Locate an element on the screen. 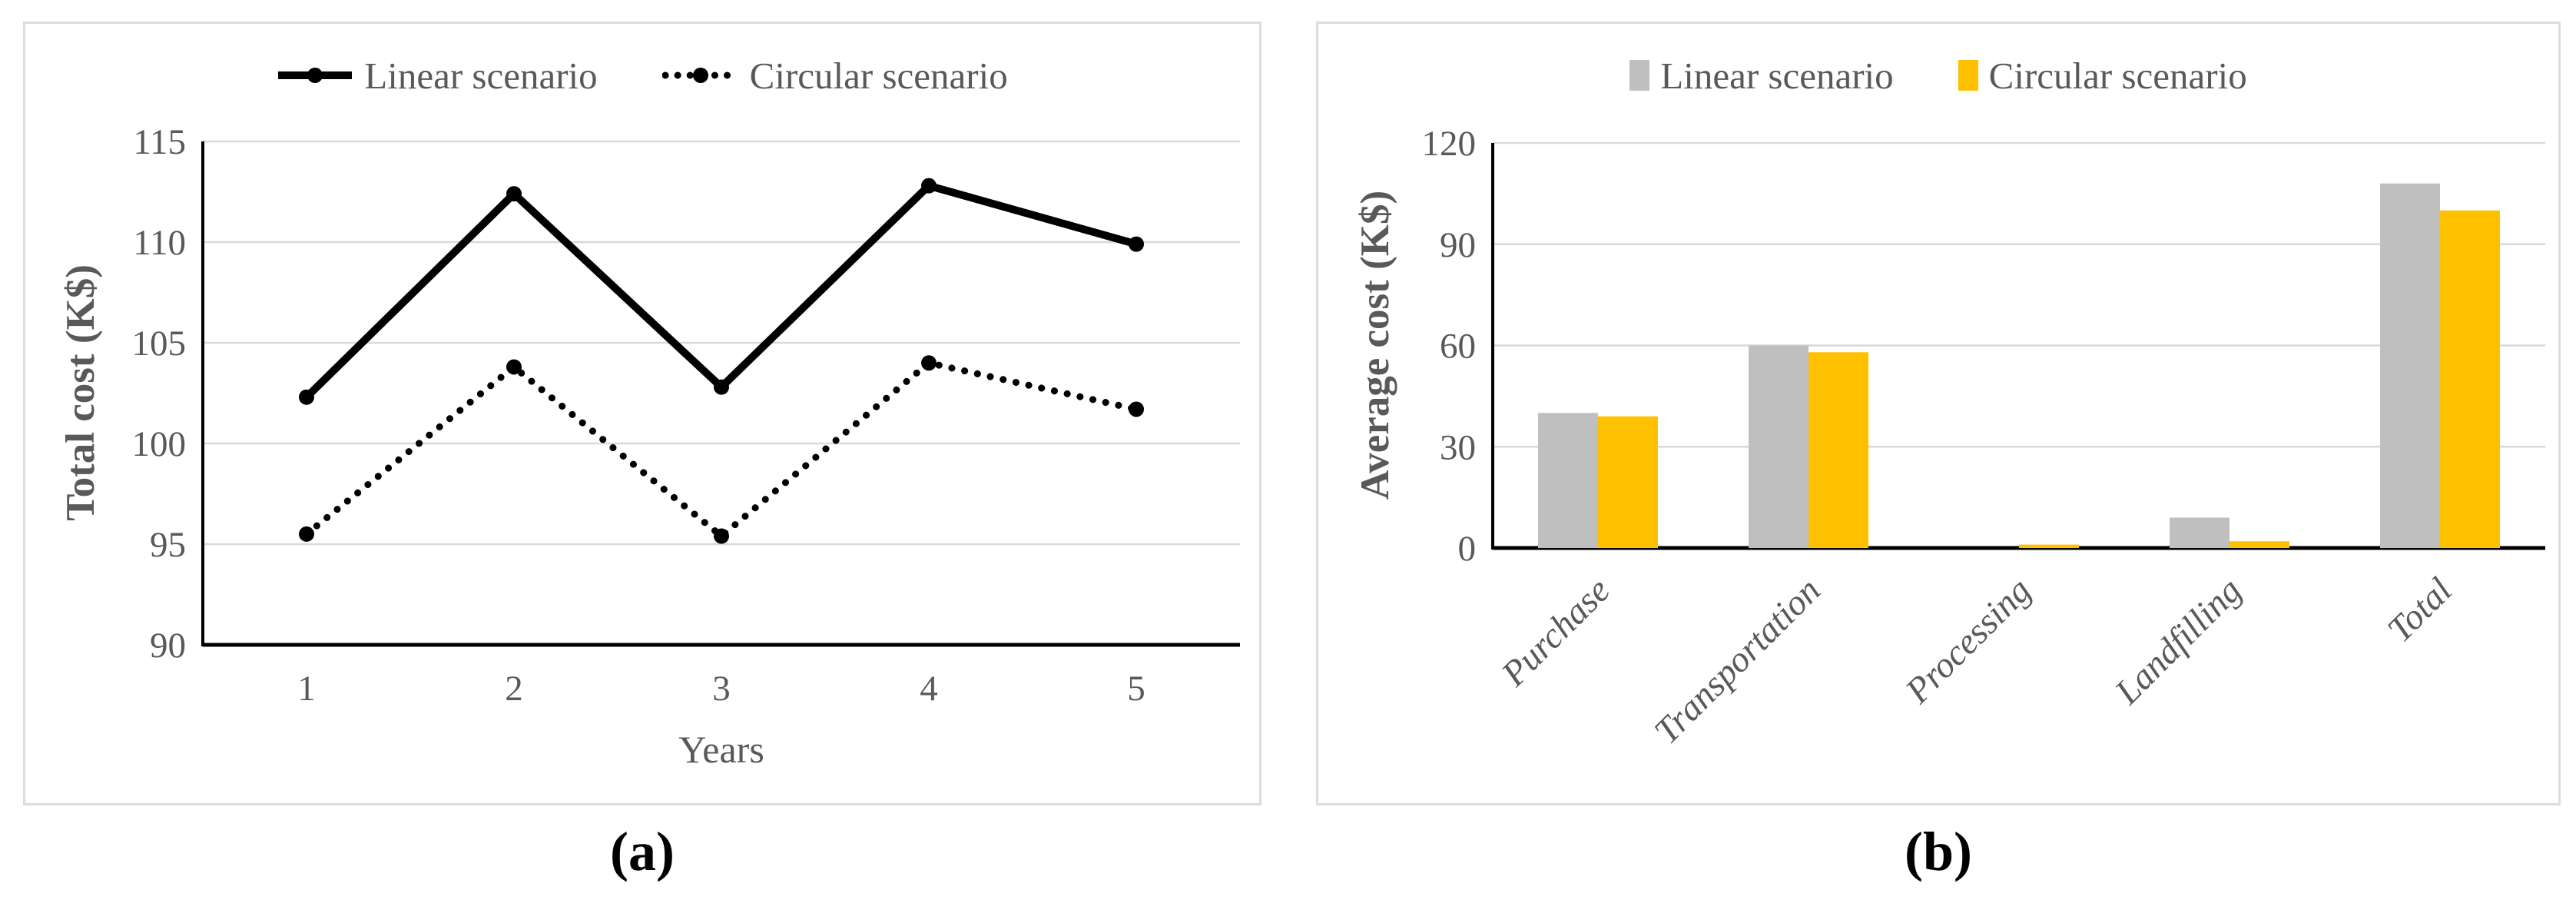  svg-text: 3 is located at coordinates (721, 689).